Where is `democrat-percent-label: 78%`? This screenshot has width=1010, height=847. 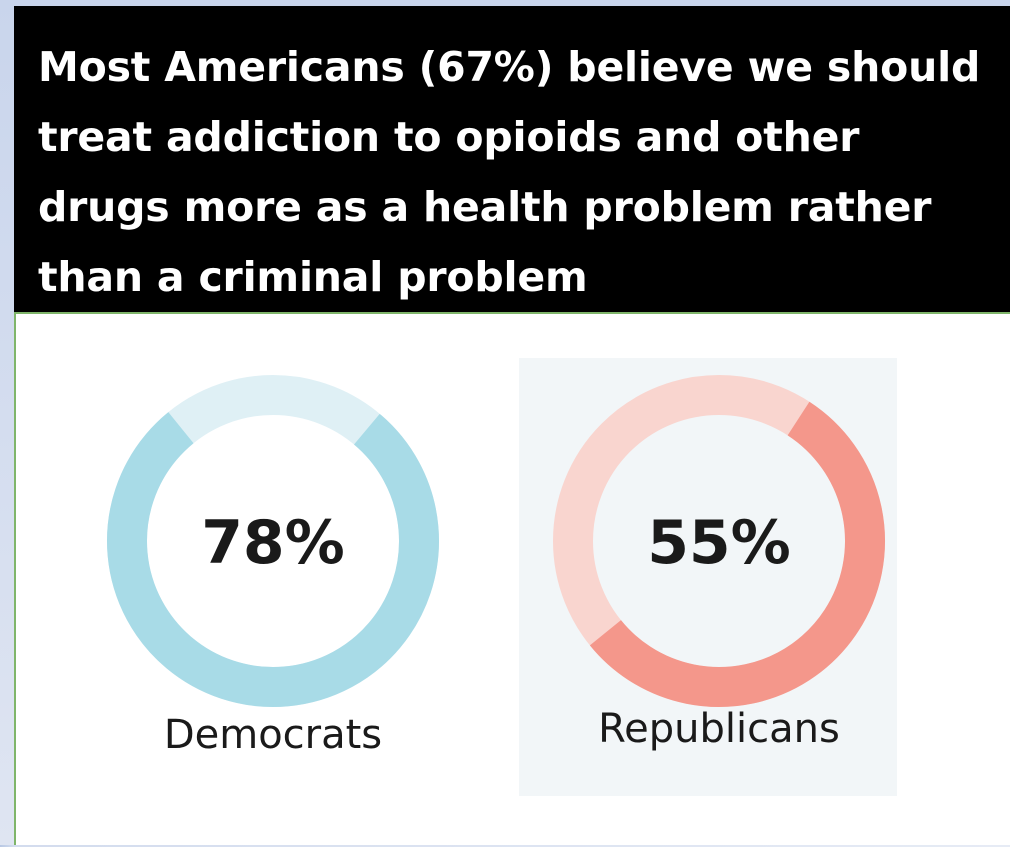 democrat-percent-label: 78% is located at coordinates (273, 543).